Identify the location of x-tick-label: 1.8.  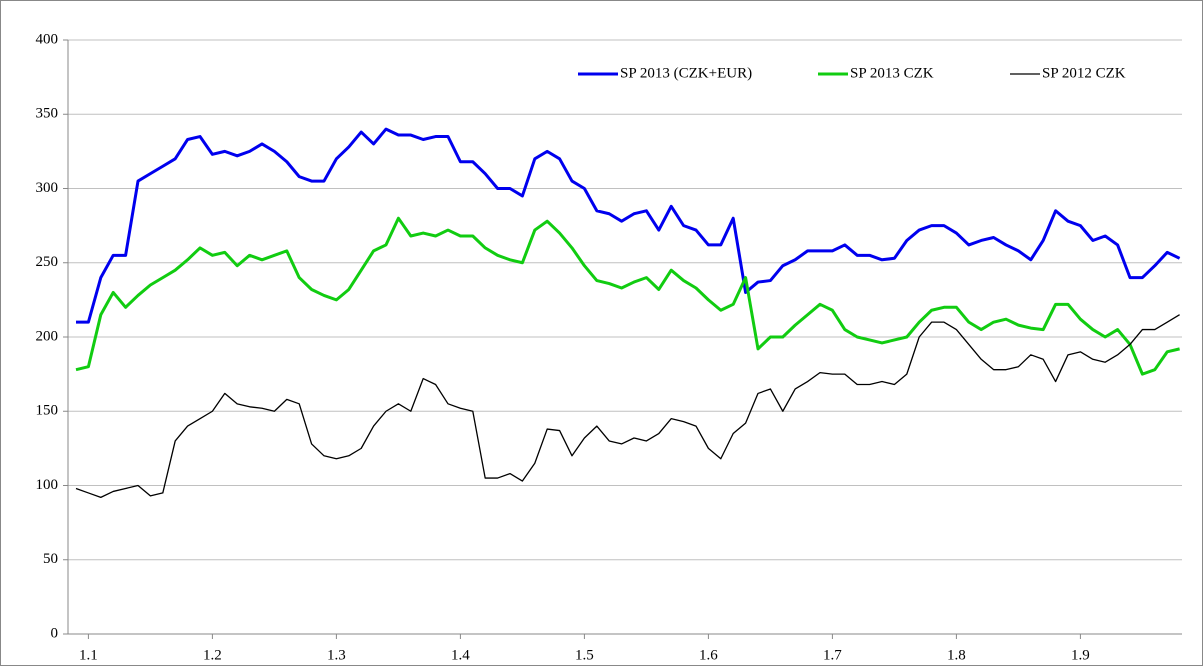
(956, 655).